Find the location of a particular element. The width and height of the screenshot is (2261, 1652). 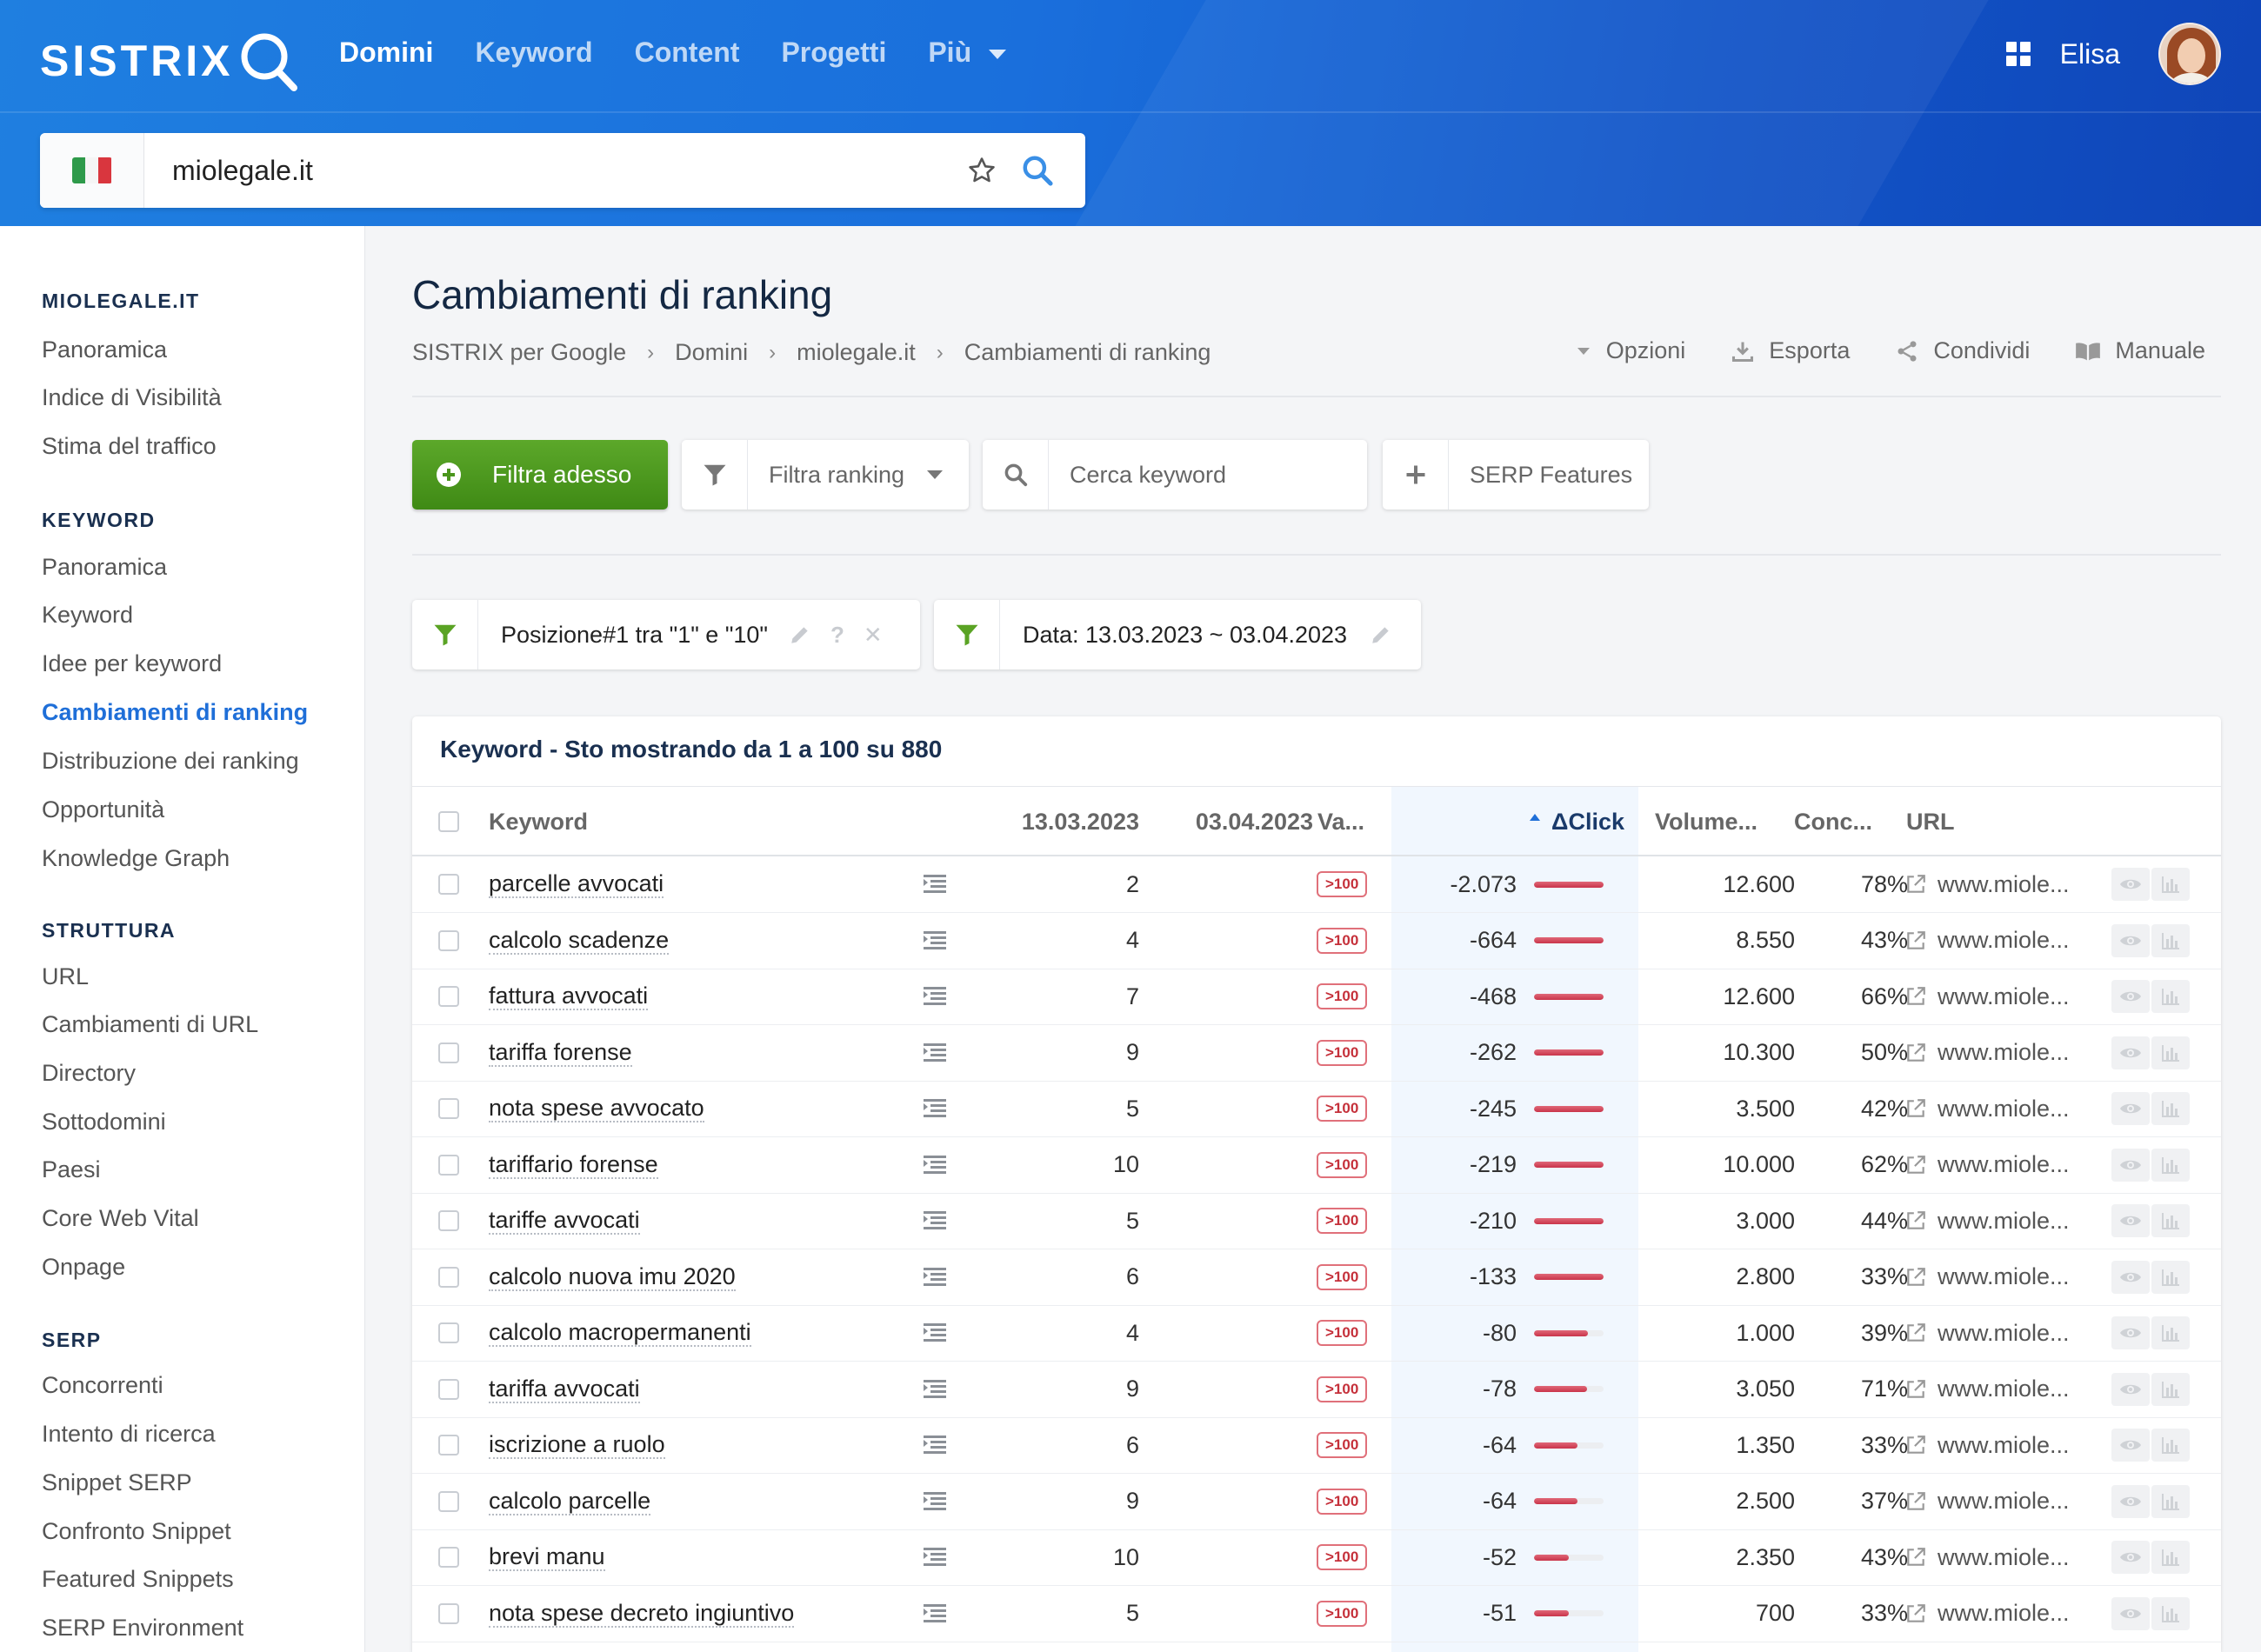

keyword-link: iscrizione a ruolo is located at coordinates (577, 1445).